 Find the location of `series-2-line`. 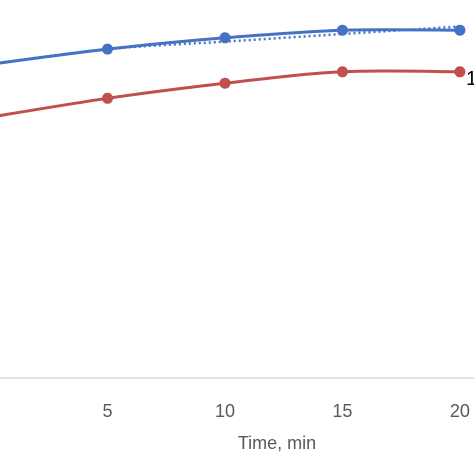

series-2-line is located at coordinates (230, 93).